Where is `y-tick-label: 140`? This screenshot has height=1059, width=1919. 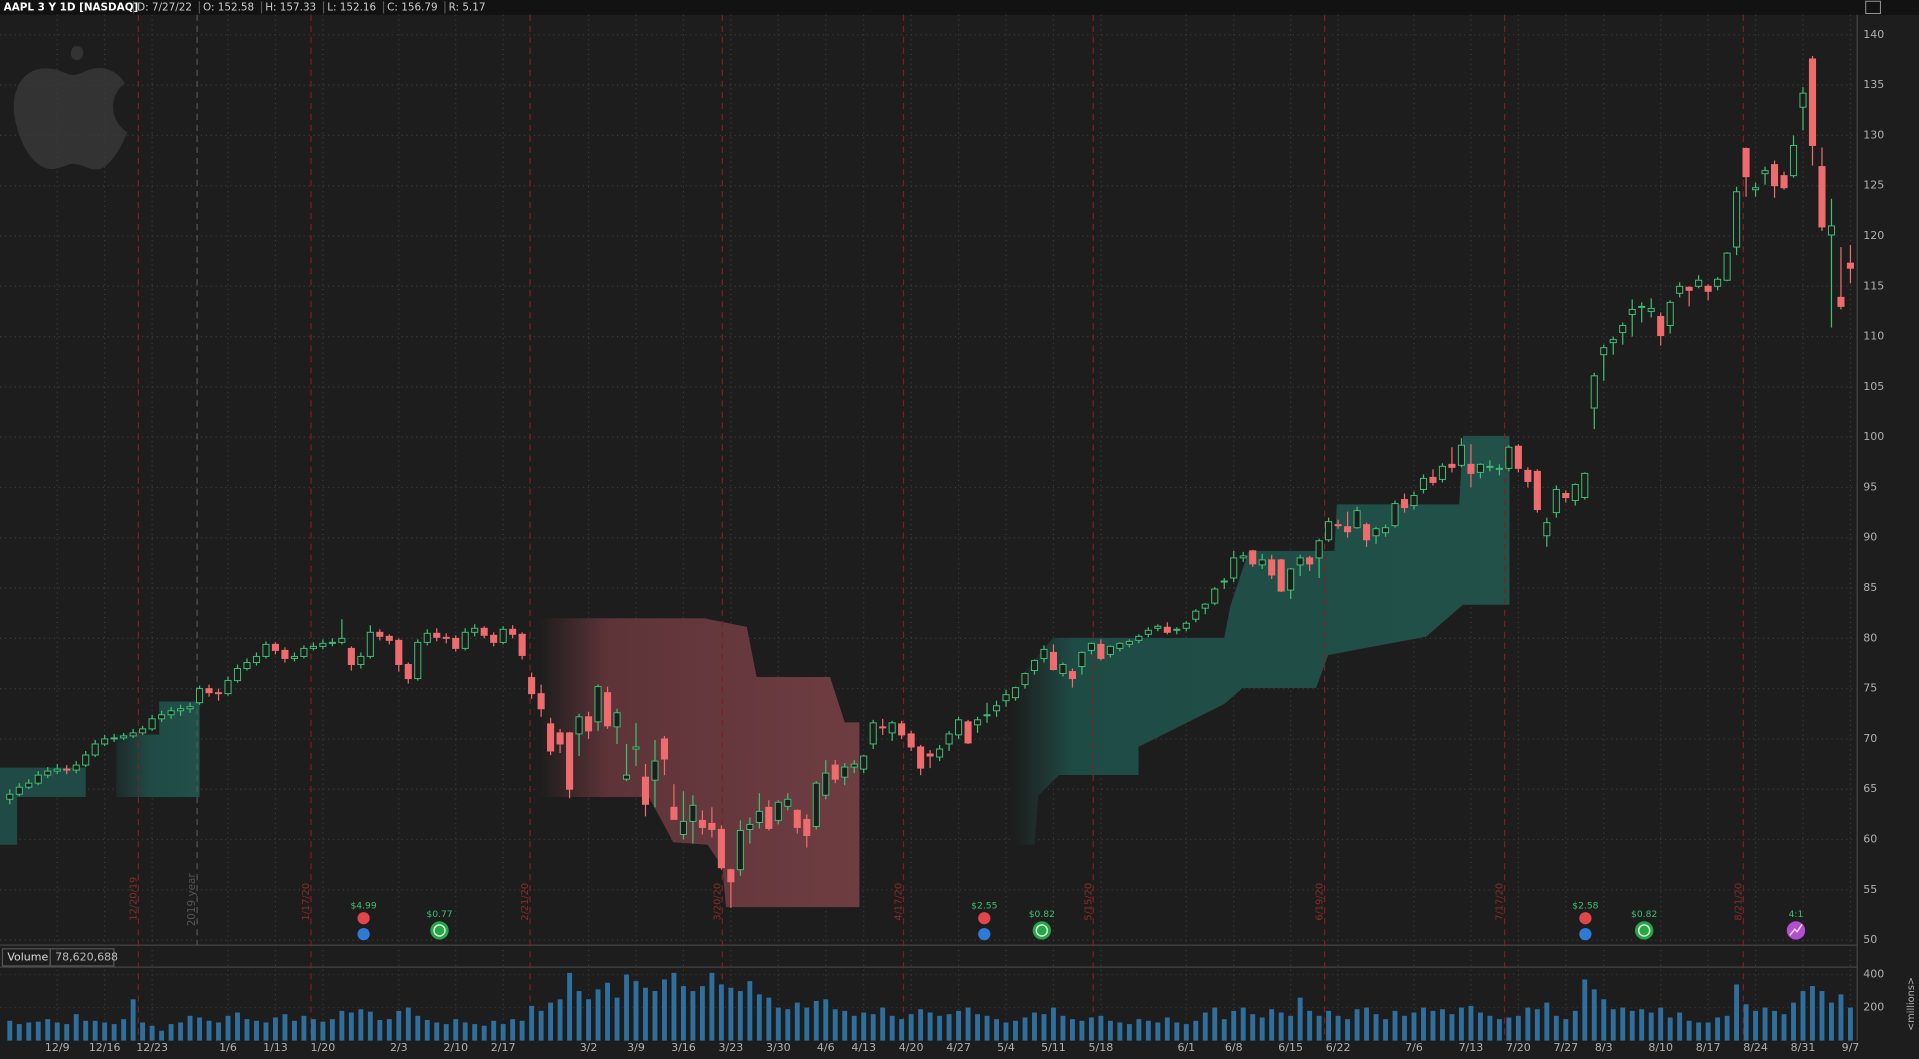
y-tick-label: 140 is located at coordinates (1873, 34).